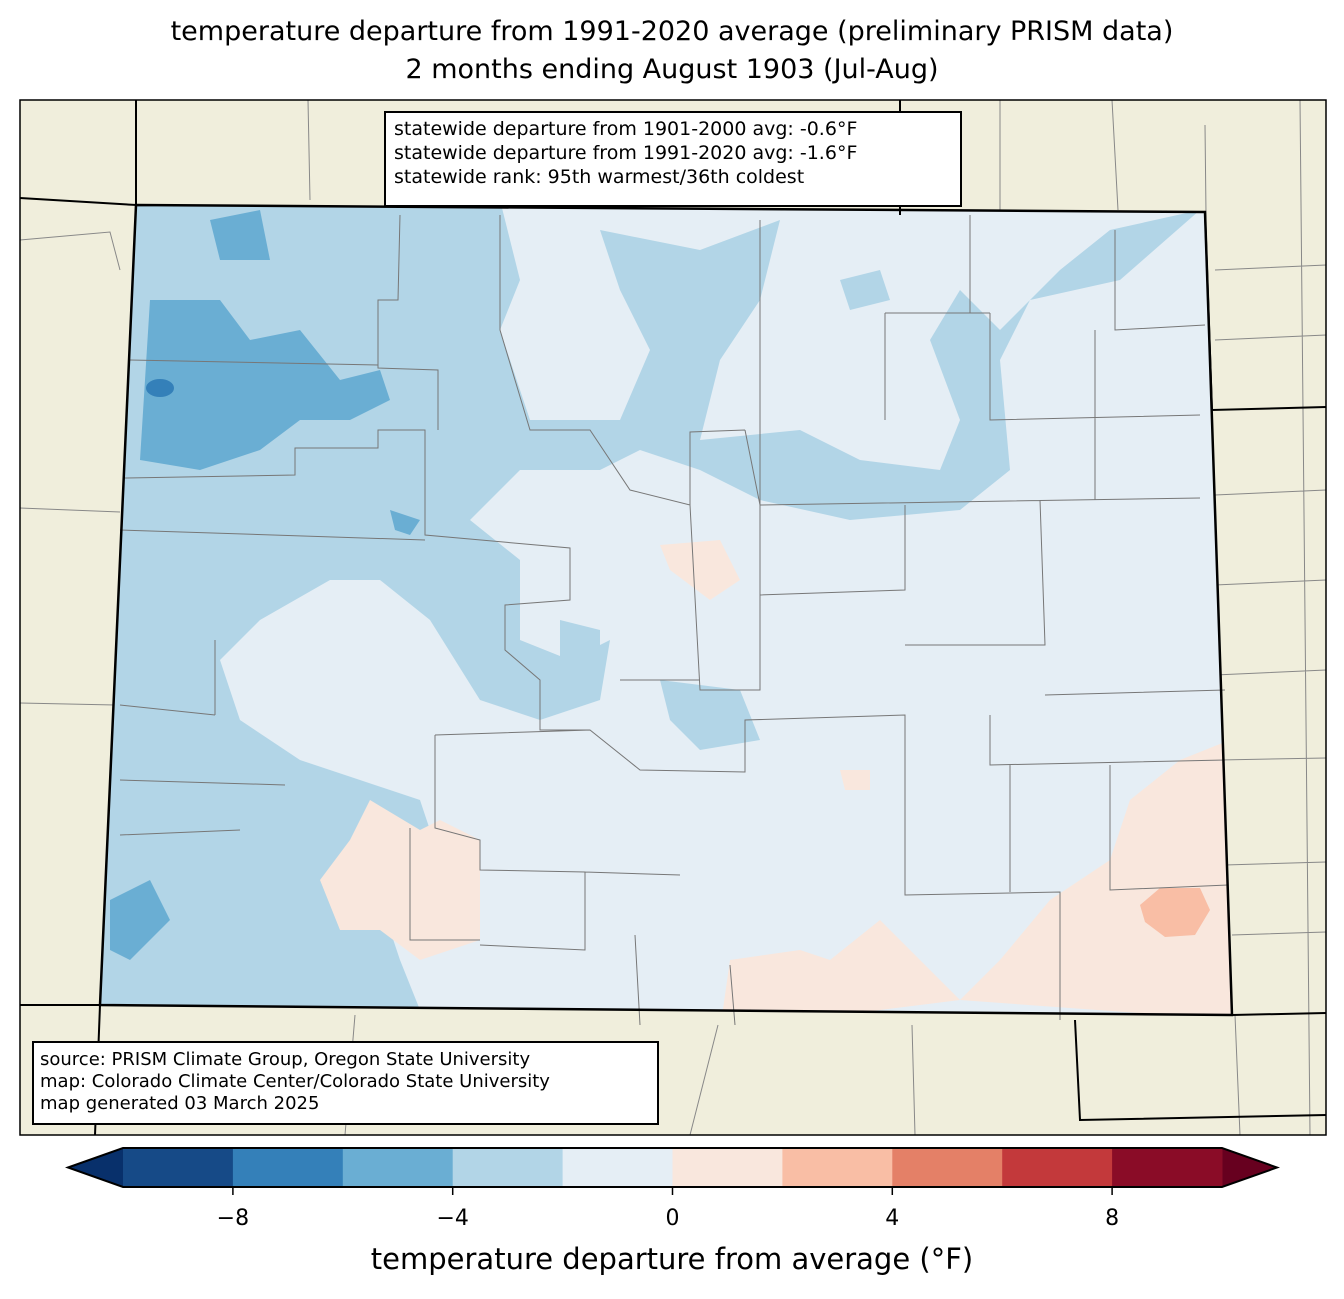  I want to click on colorbar-label: temperature departure from average (°F), so click(672, 1259).